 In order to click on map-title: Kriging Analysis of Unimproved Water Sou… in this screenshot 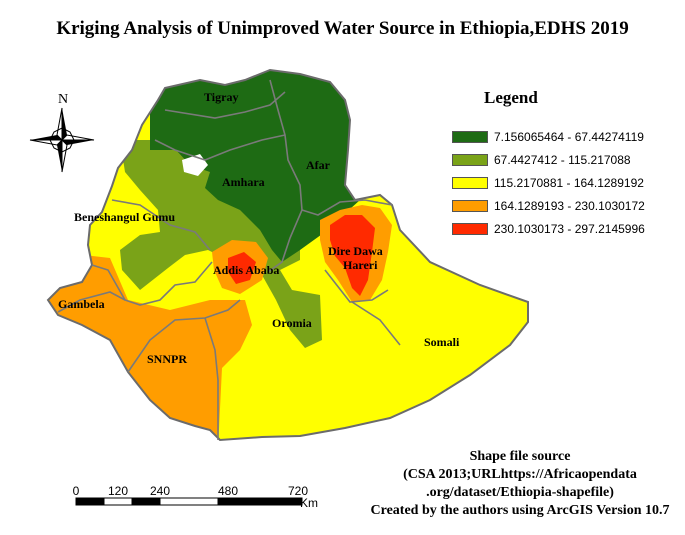, I will do `click(342, 28)`.